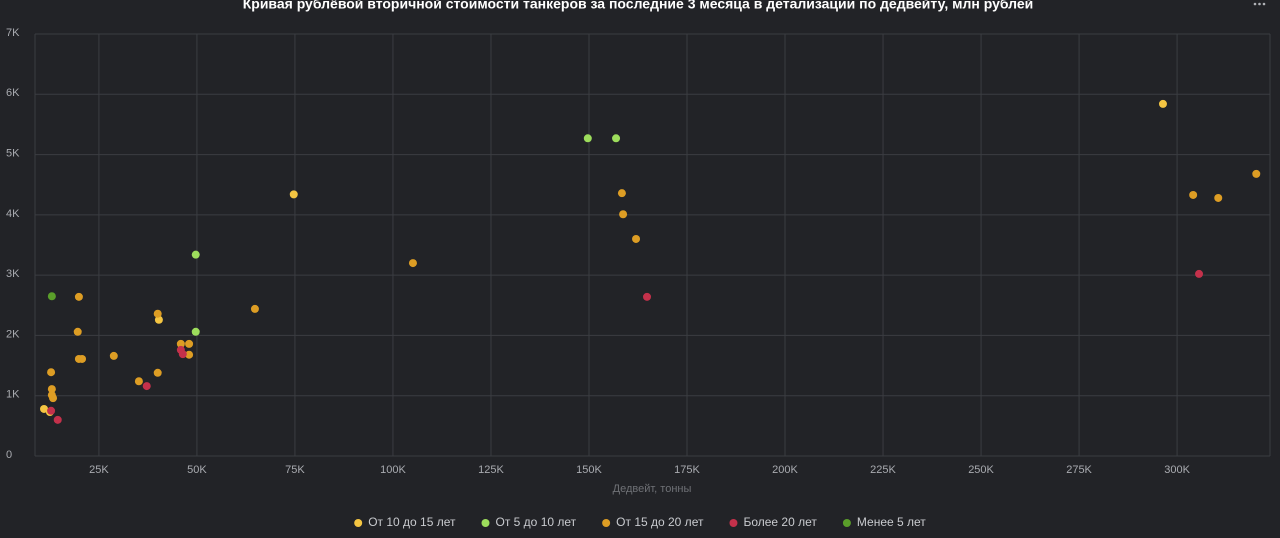 This screenshot has height=538, width=1280. I want to click on legend-item: От 5 до 10 лет, so click(529, 522).